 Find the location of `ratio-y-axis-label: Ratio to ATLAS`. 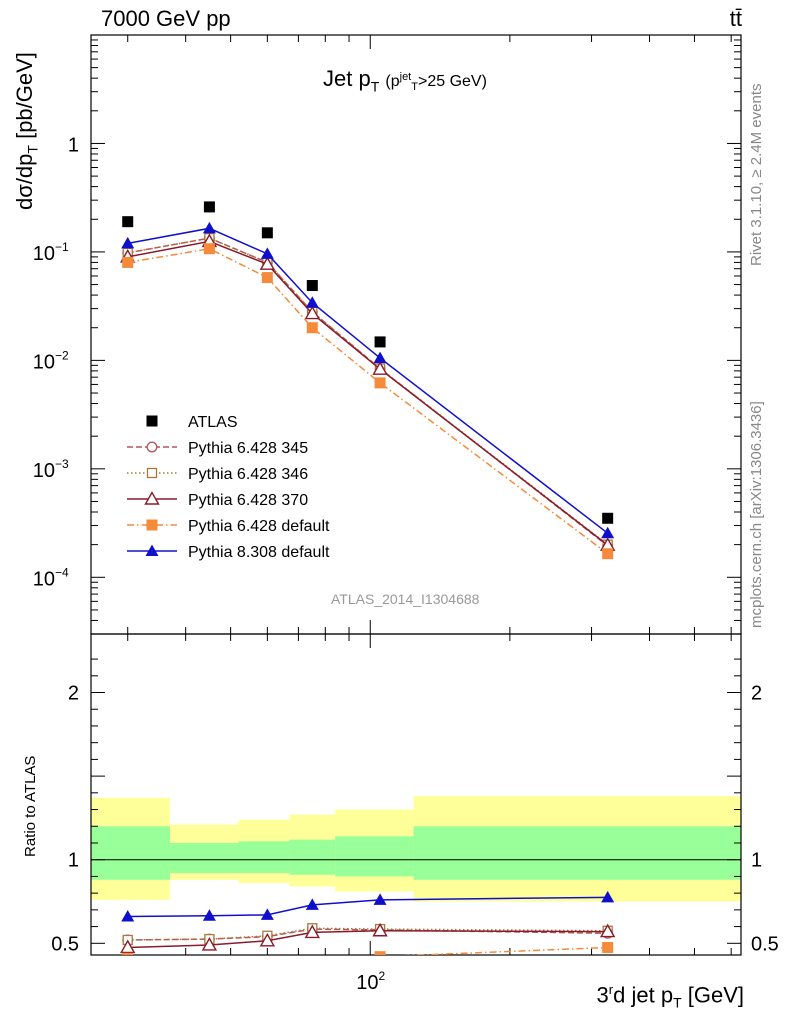

ratio-y-axis-label: Ratio to ATLAS is located at coordinates (30, 806).